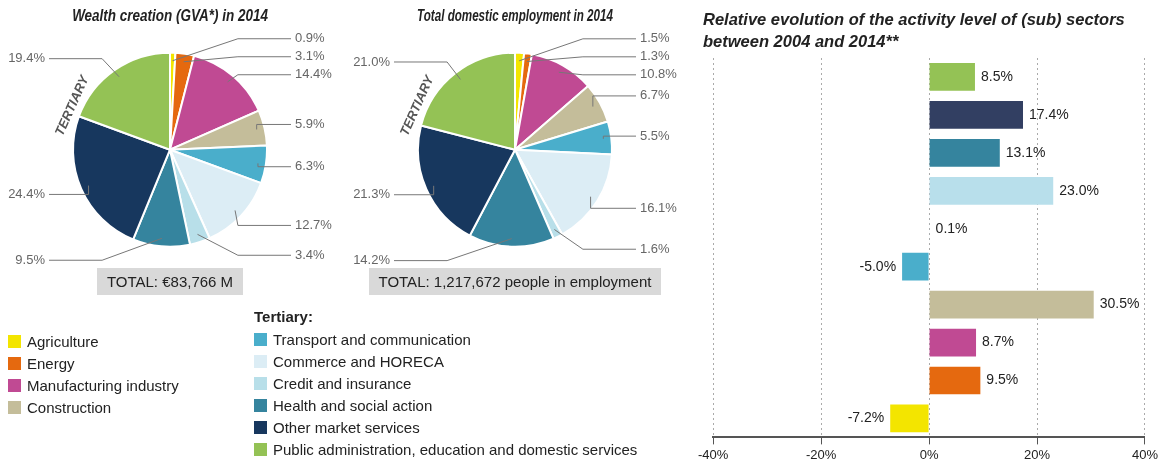 The width and height of the screenshot is (1161, 466). What do you see at coordinates (655, 248) in the screenshot?
I see `data-label: 1.6%` at bounding box center [655, 248].